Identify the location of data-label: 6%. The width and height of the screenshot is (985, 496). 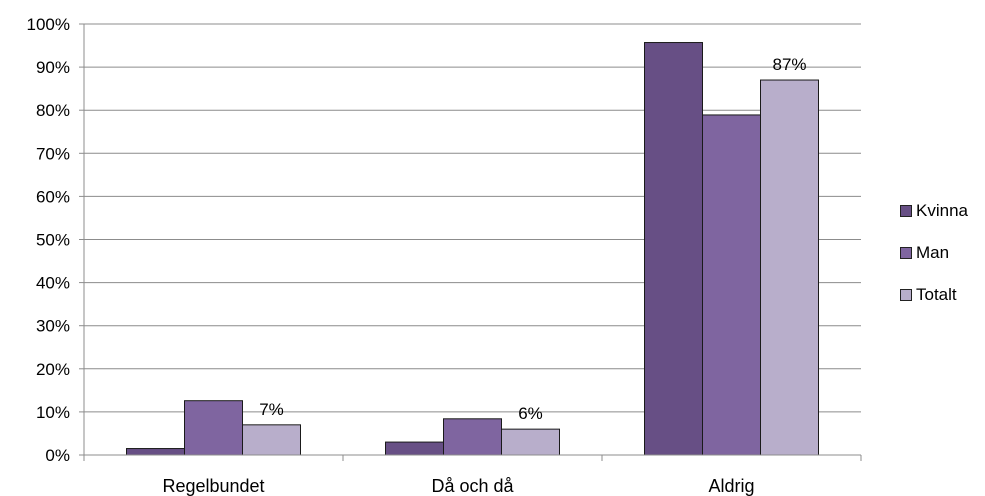
(530, 413).